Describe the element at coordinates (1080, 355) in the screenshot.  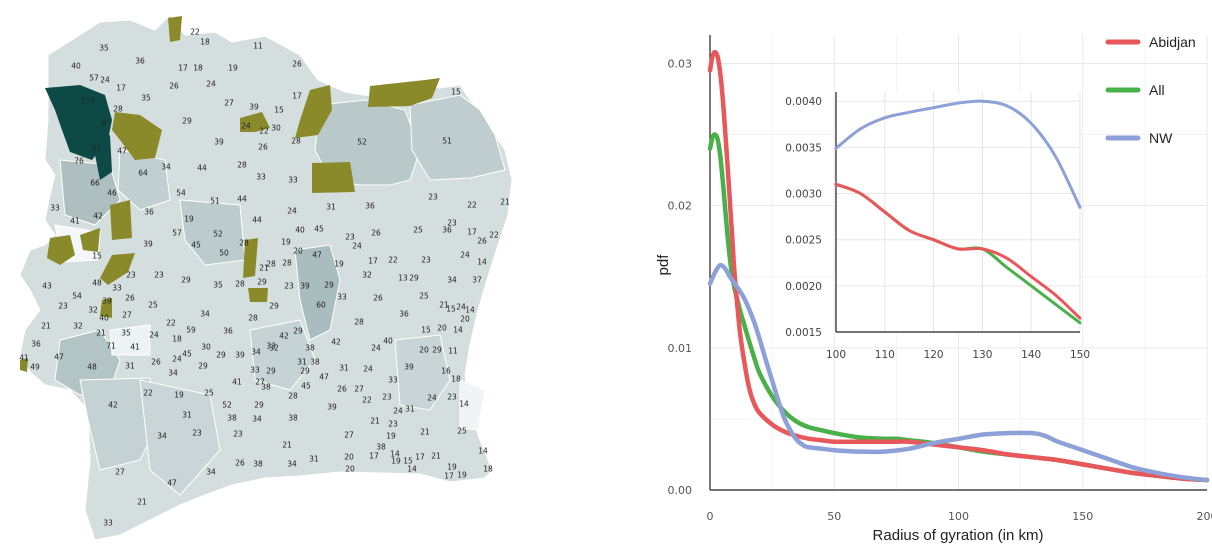
I see `inset-x-tick-label: 150` at that location.